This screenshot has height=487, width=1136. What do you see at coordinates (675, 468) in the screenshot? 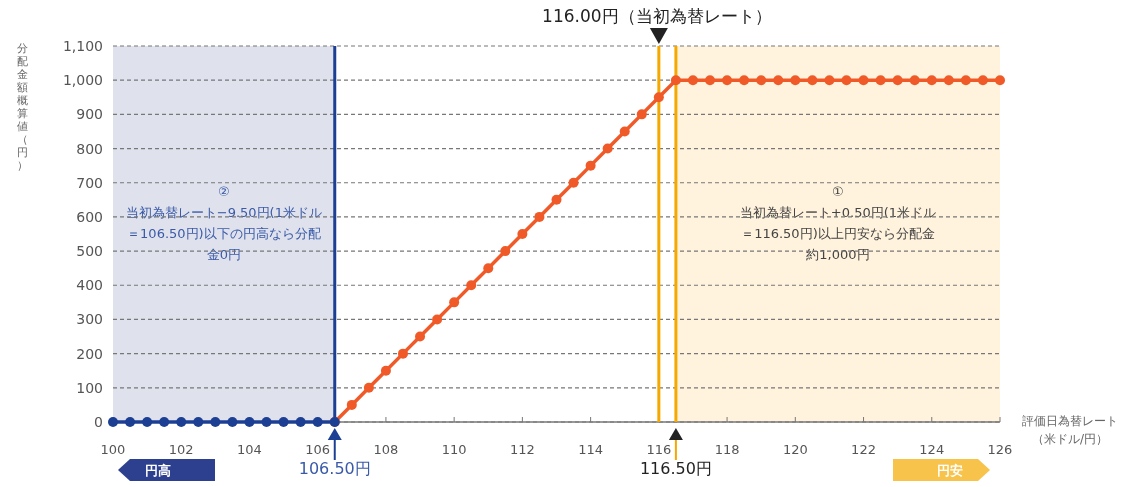
I see `ref-line-label: 116.50円` at bounding box center [675, 468].